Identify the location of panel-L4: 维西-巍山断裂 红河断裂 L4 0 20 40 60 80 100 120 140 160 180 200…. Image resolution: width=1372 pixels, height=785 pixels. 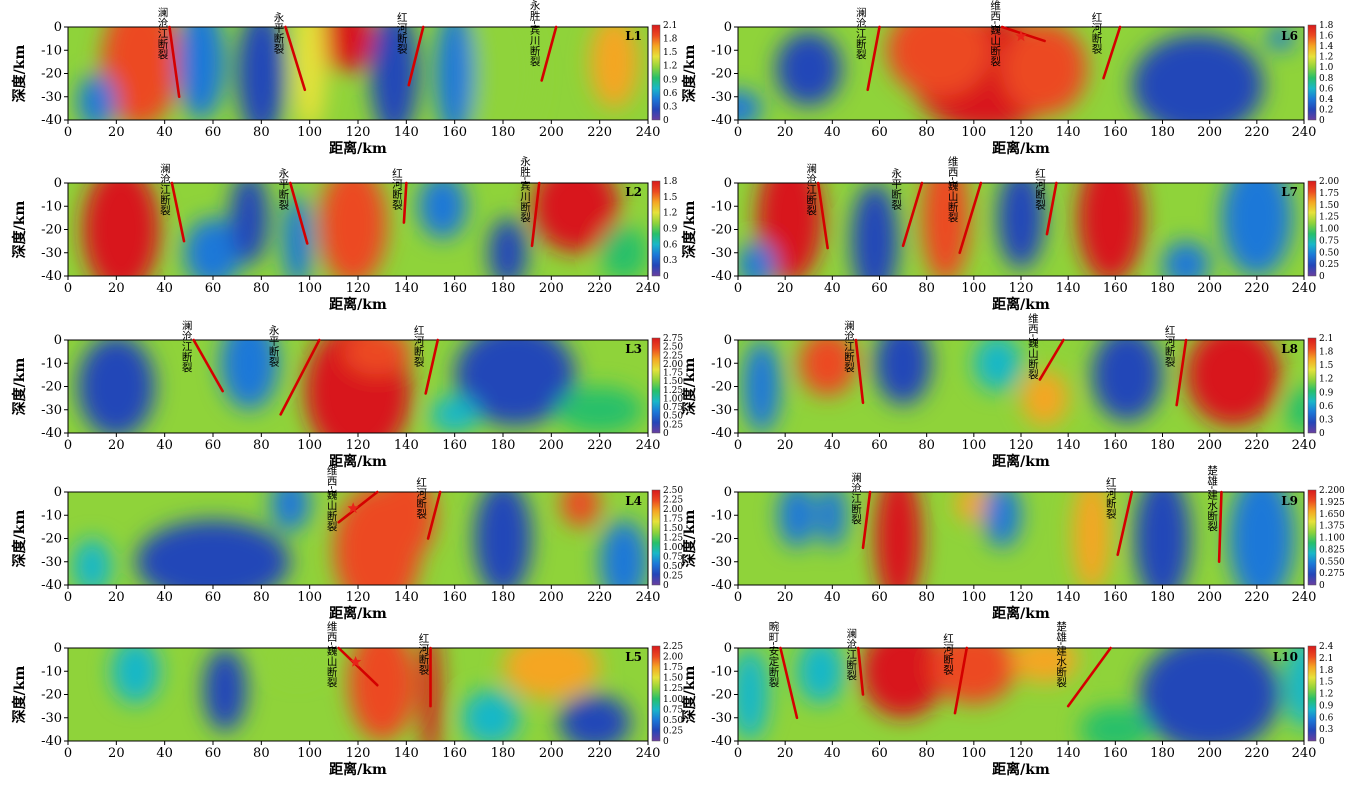
(347, 543).